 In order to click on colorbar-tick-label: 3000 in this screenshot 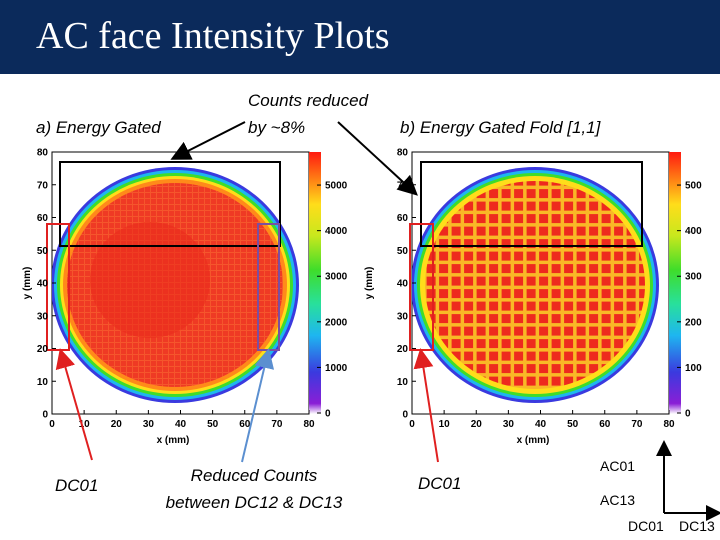, I will do `click(336, 277)`.